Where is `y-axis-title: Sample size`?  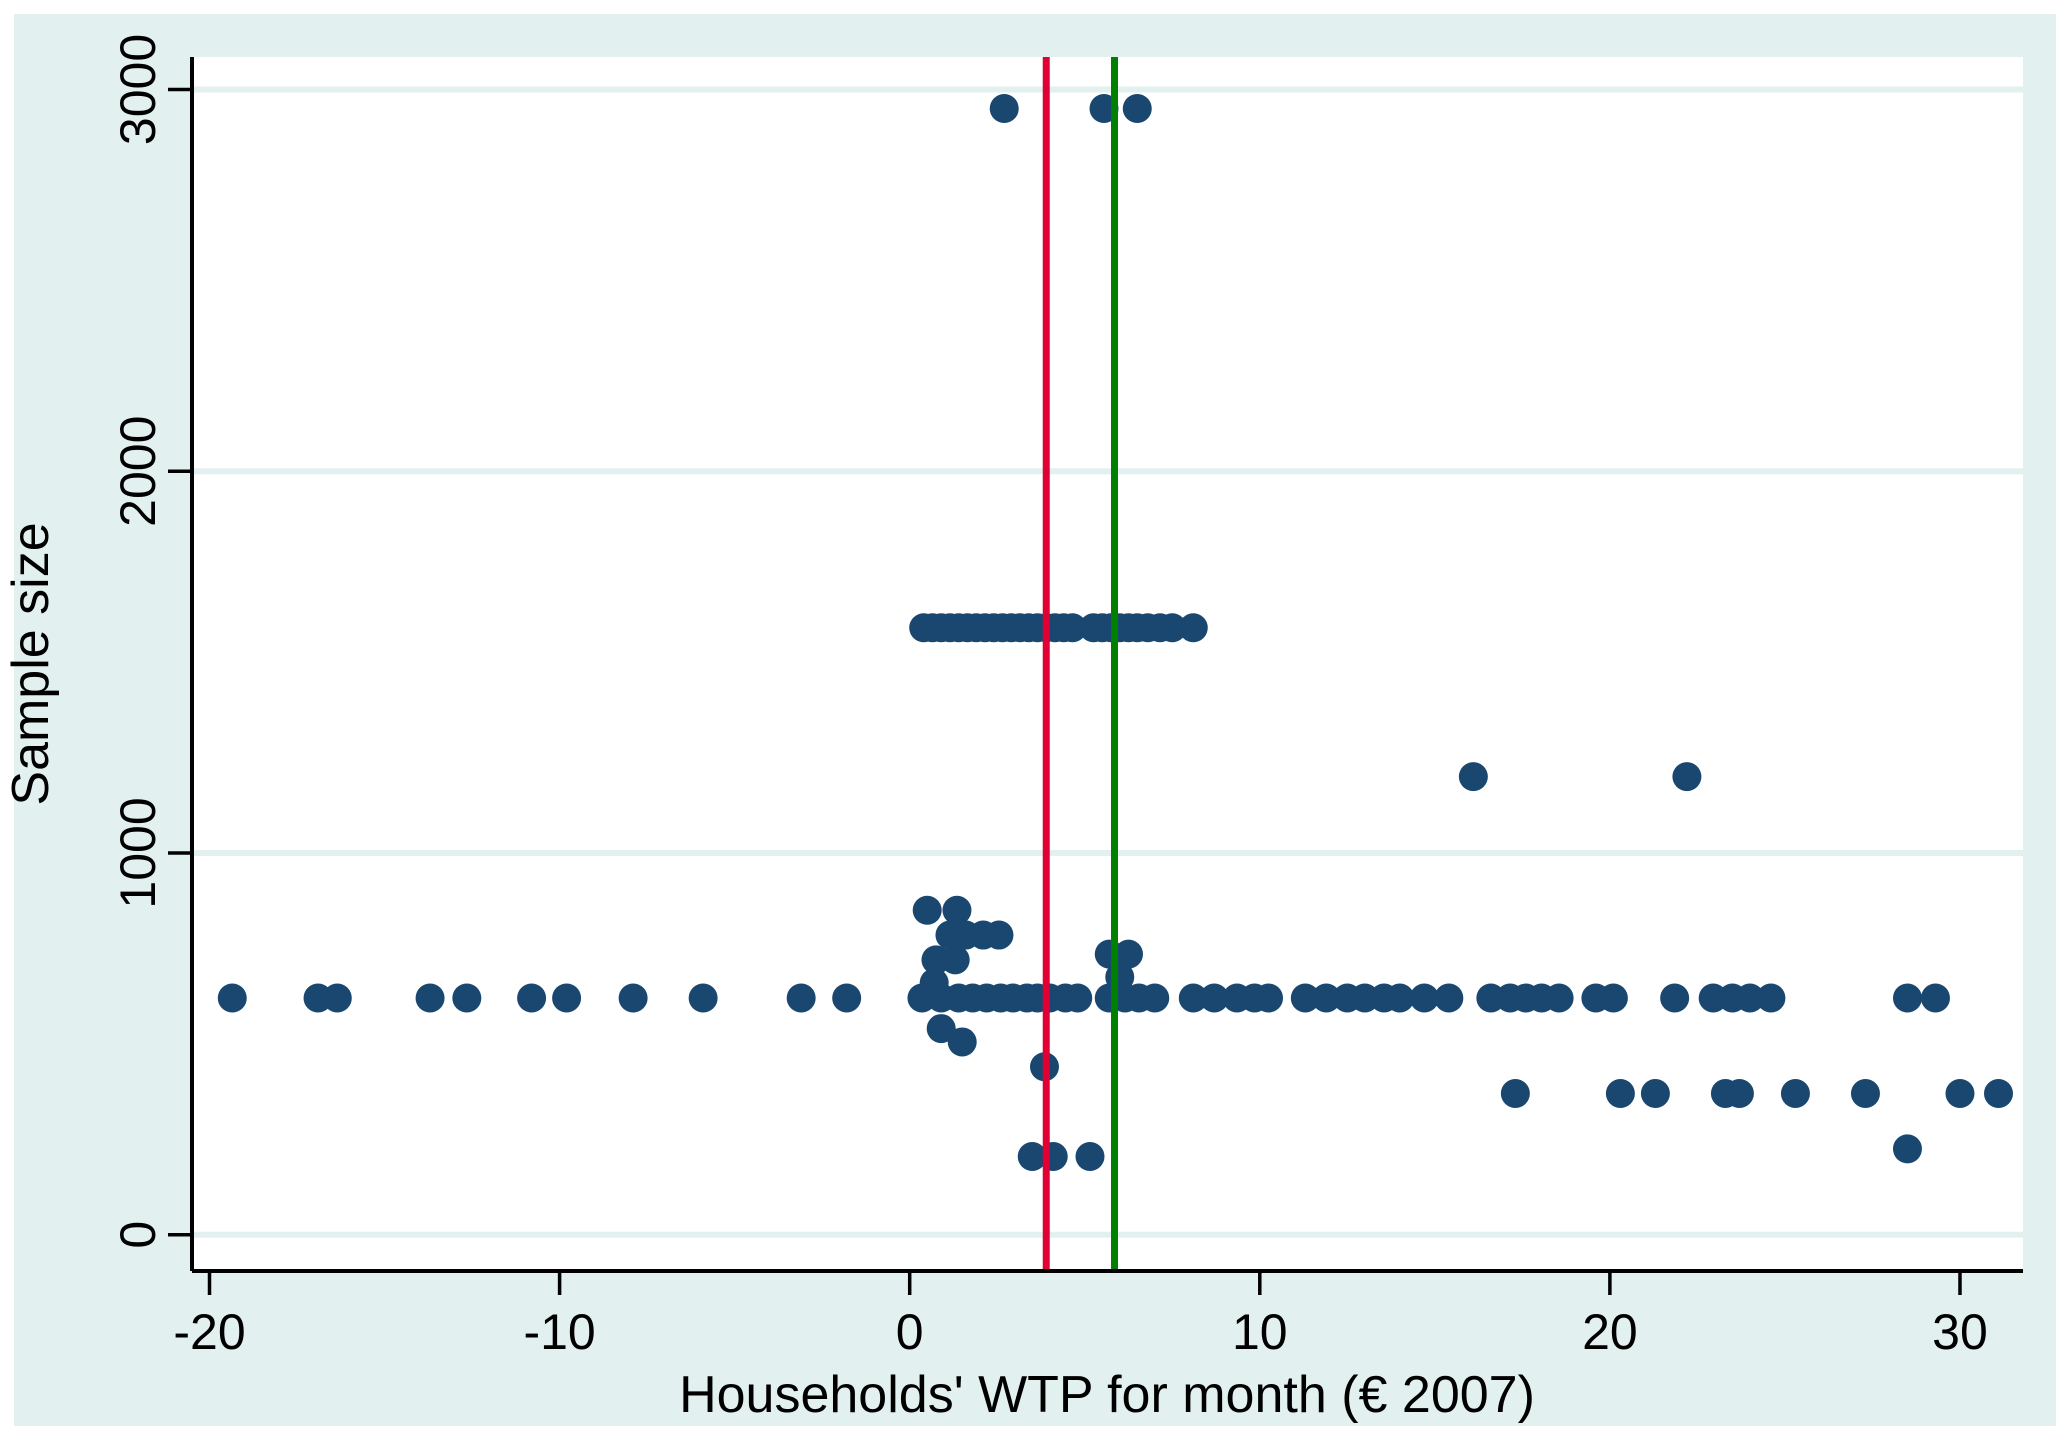 y-axis-title: Sample size is located at coordinates (31, 663).